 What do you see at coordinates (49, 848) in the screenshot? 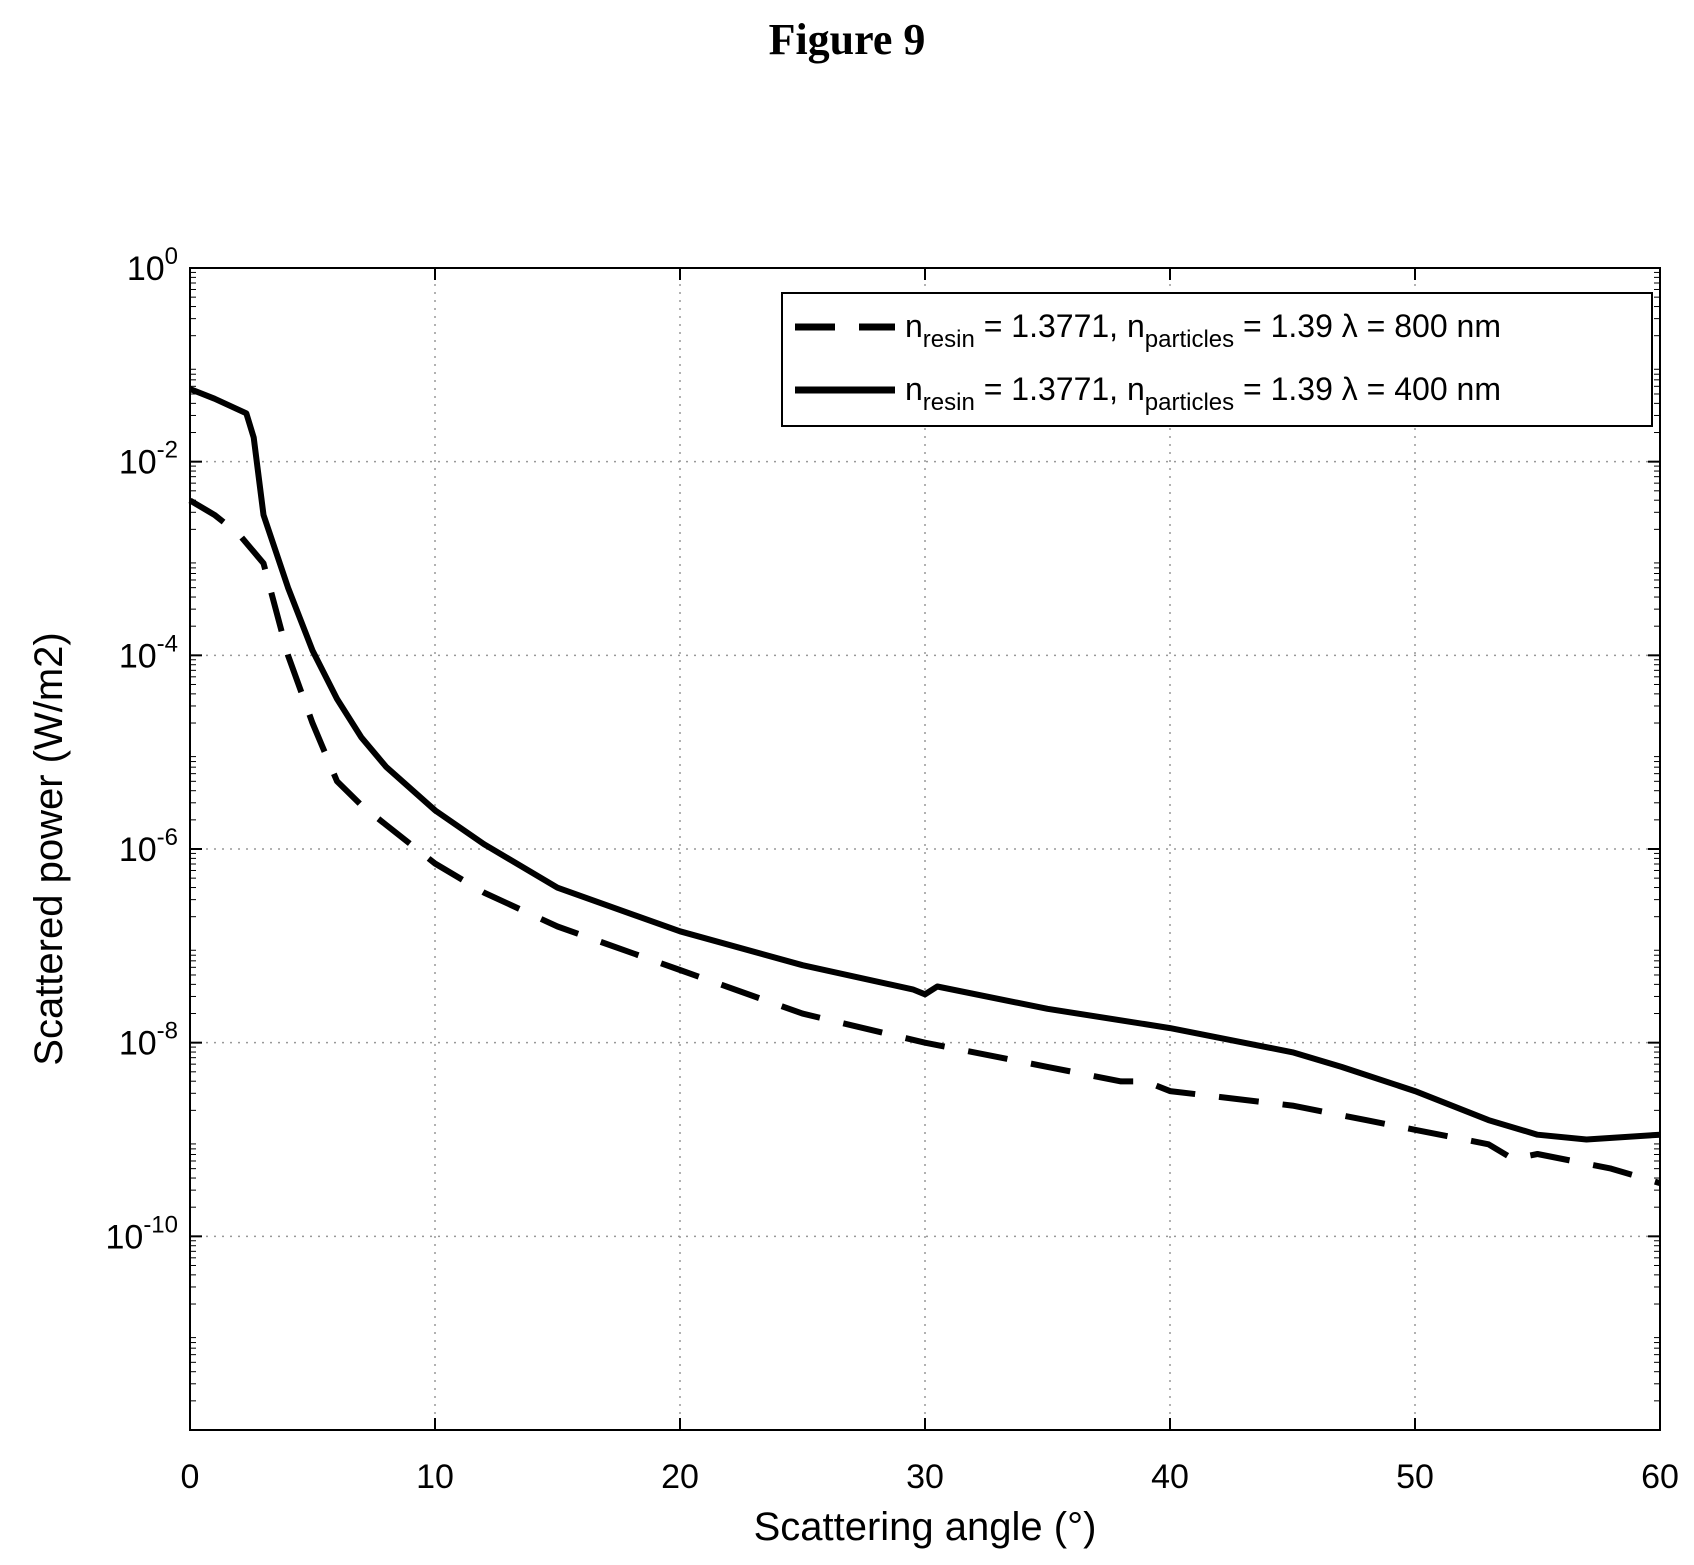
I see `y-axis-label: Scattered power (W/m2)` at bounding box center [49, 848].